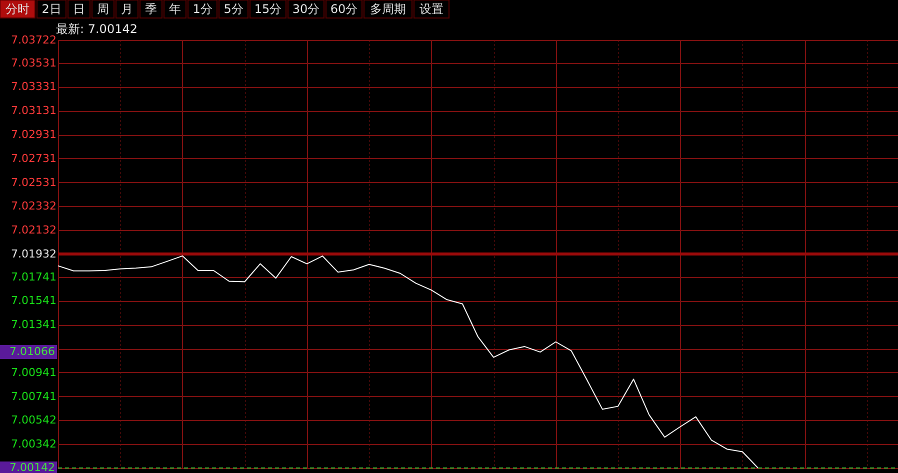 The image size is (898, 473). What do you see at coordinates (202, 9) in the screenshot?
I see `text: 1分` at bounding box center [202, 9].